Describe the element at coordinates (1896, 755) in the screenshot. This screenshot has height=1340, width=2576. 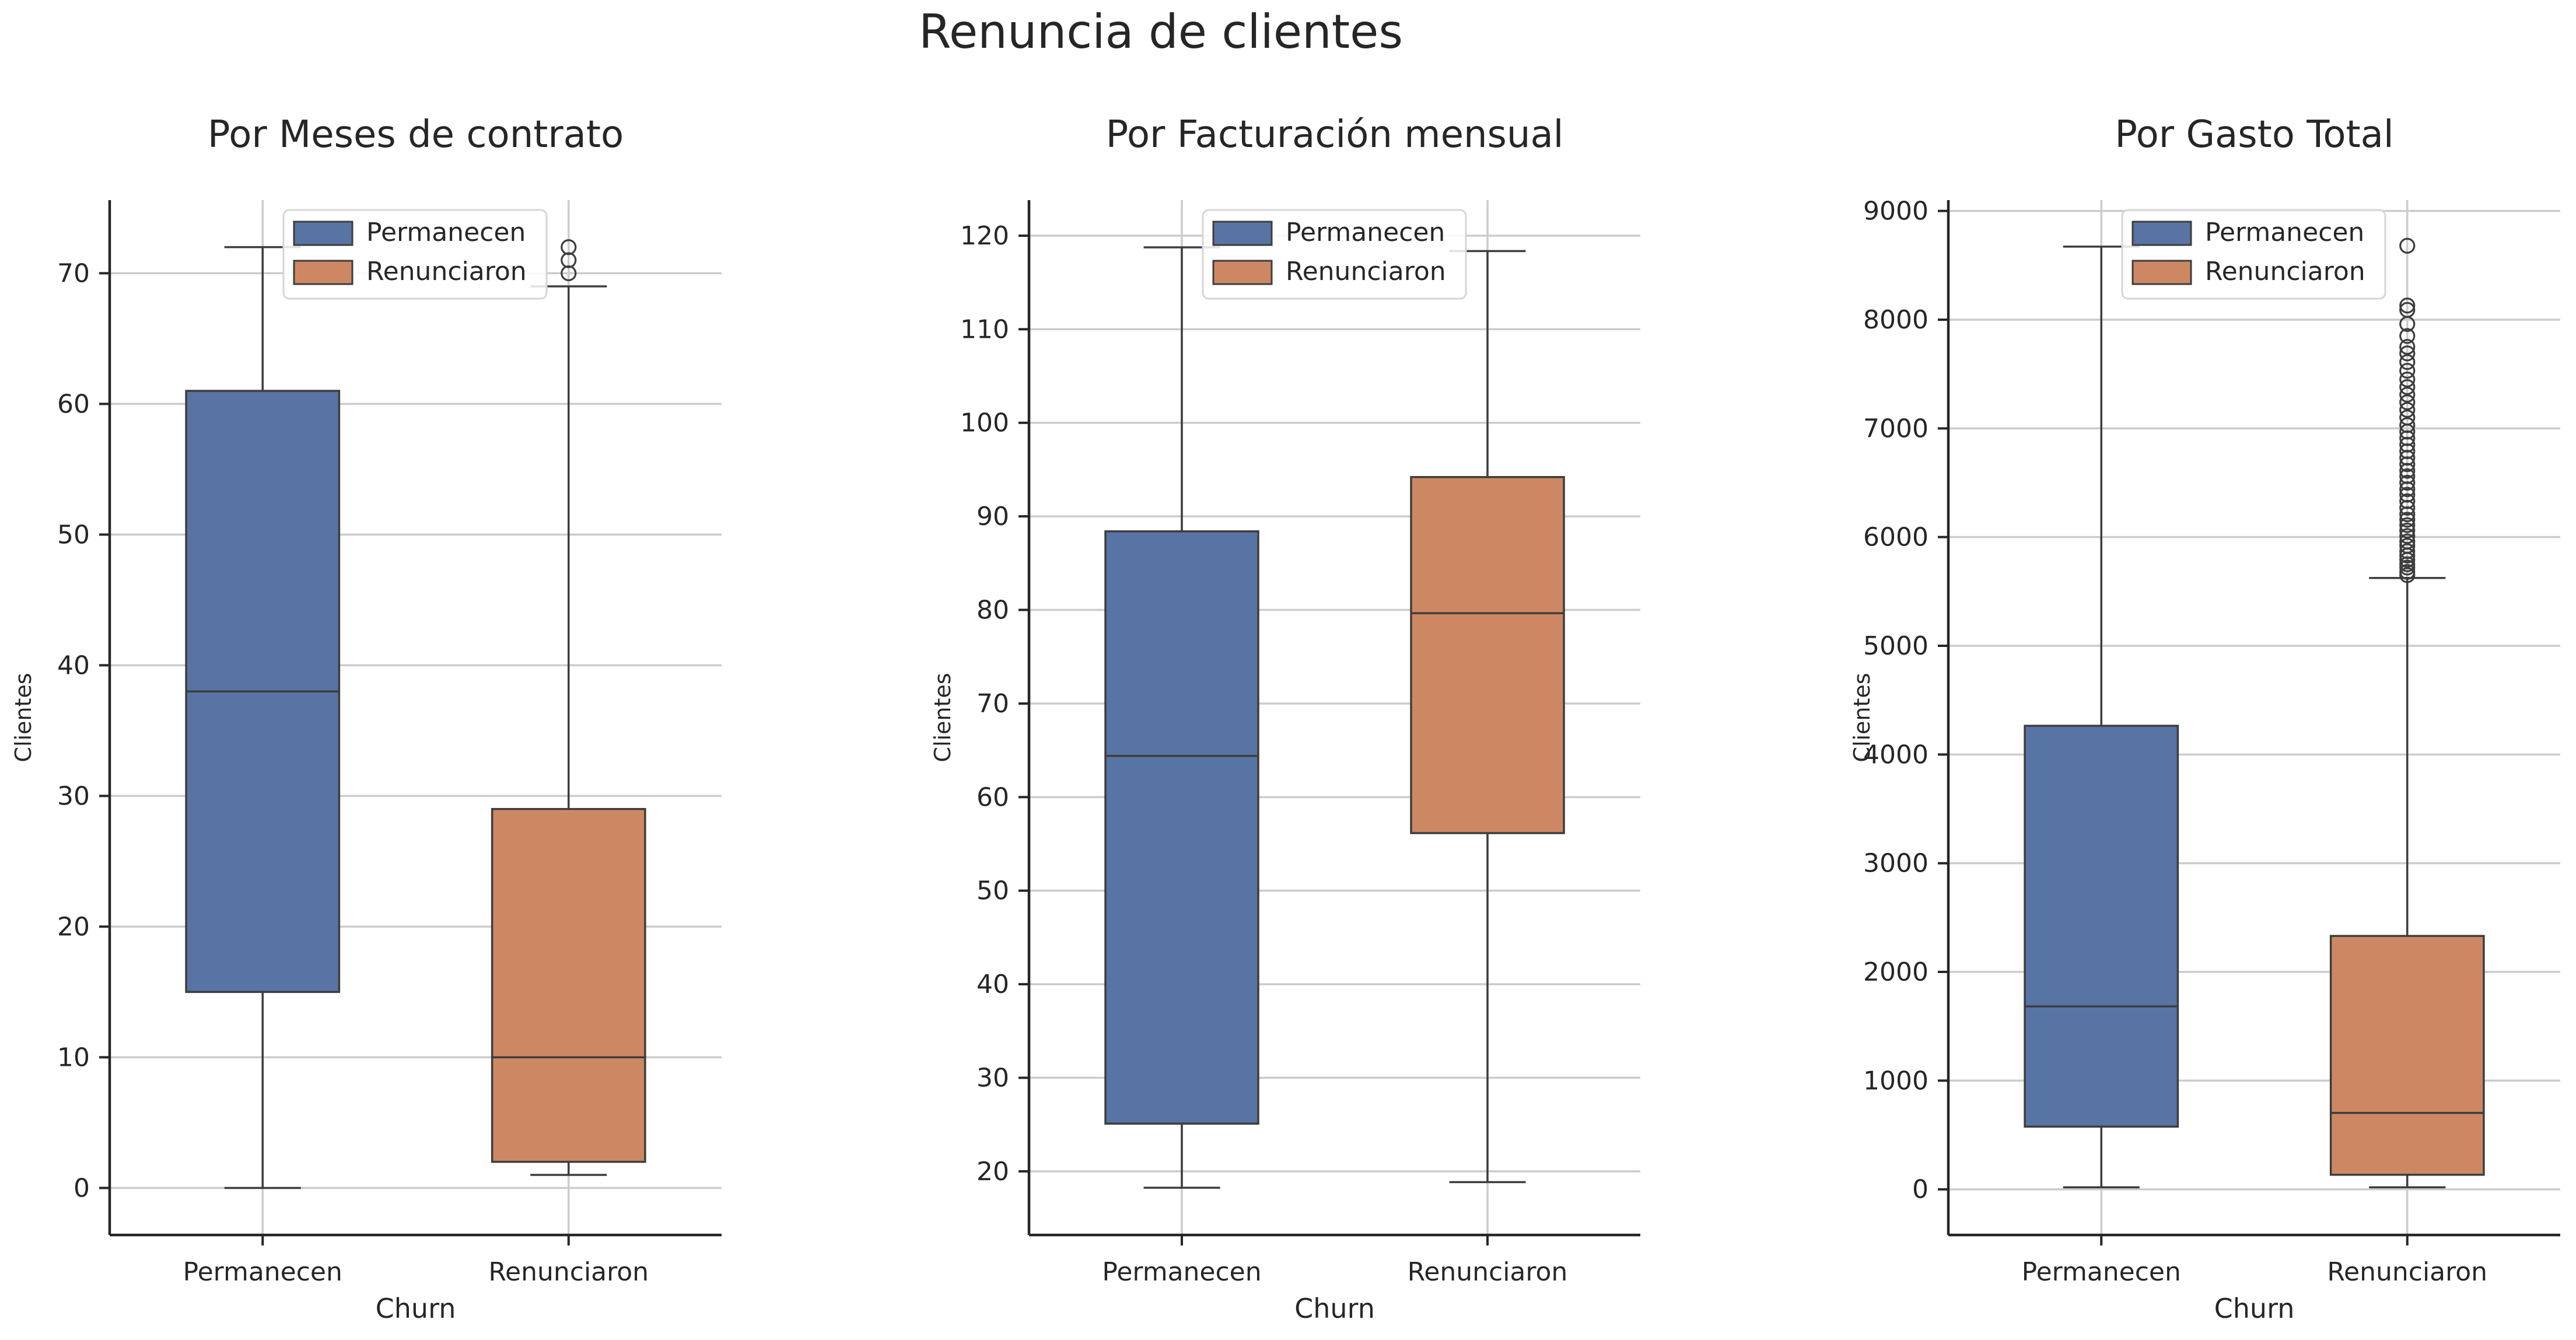
I see `y-tick-label: 4000` at that location.